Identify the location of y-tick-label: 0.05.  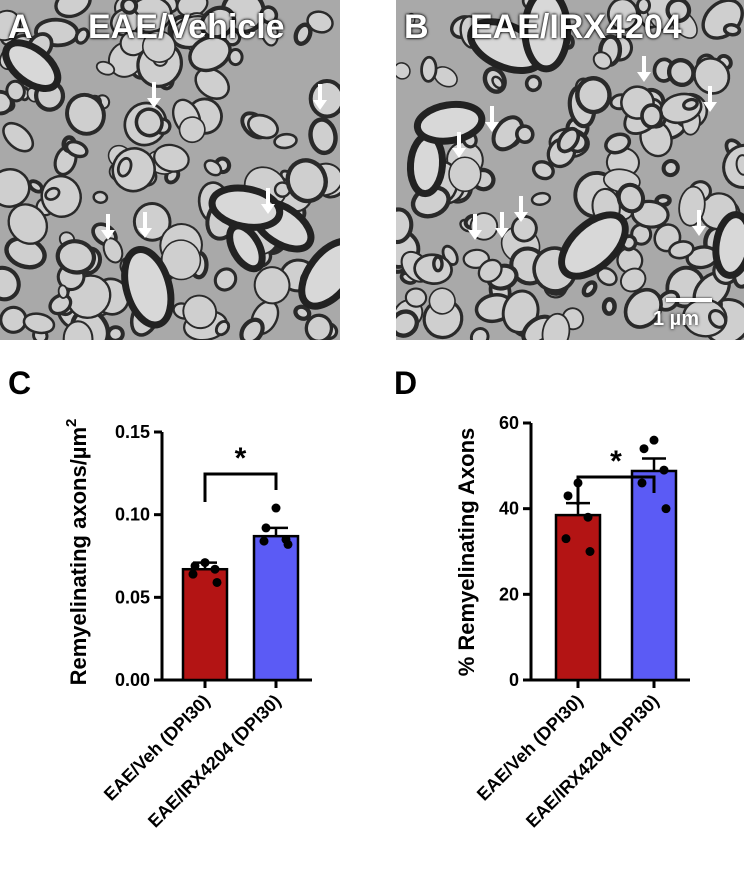
(132, 597).